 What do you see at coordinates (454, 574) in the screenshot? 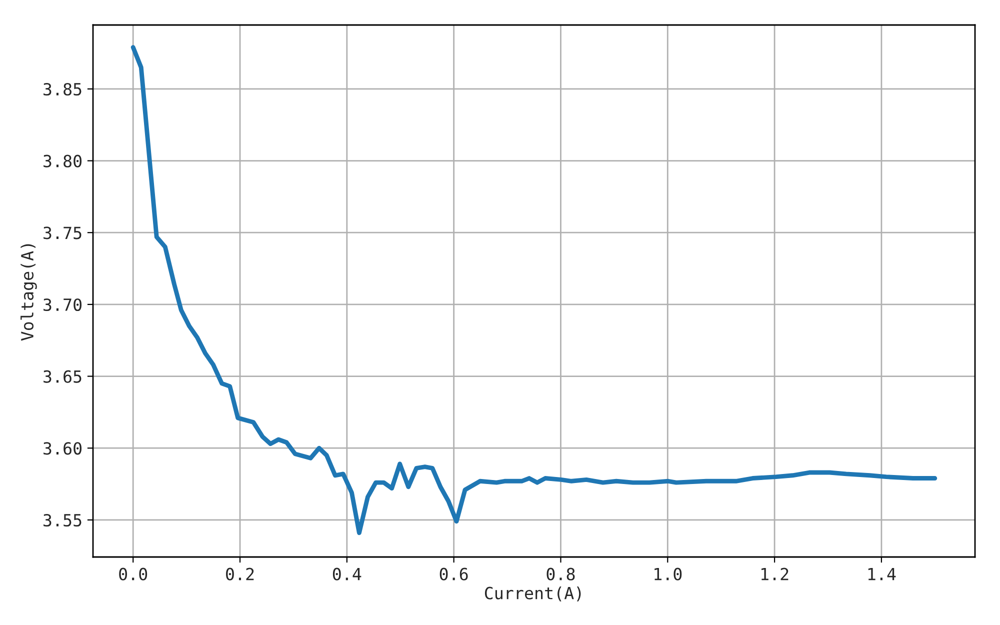
I see `x-tick-label: 0.6` at bounding box center [454, 574].